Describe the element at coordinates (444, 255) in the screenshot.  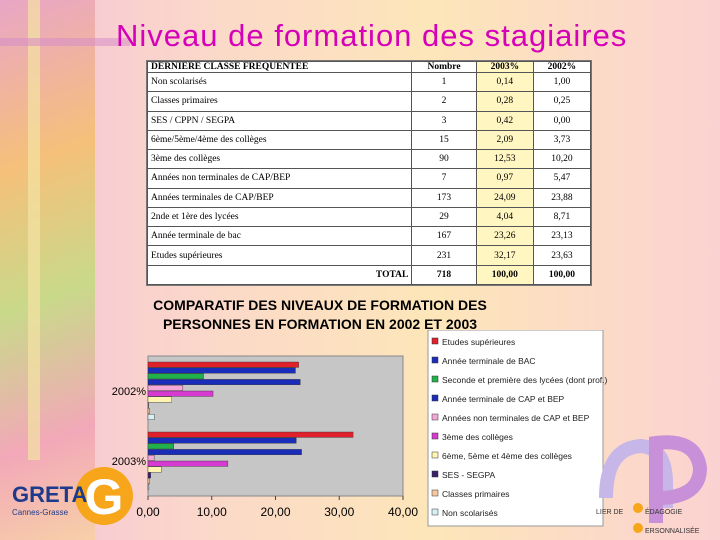
I see `table-cell: 231` at that location.